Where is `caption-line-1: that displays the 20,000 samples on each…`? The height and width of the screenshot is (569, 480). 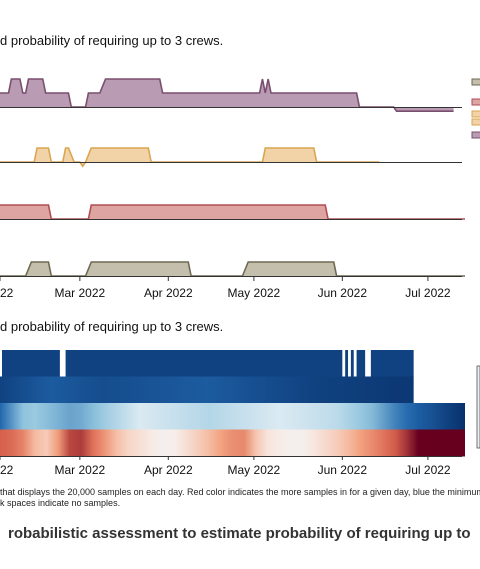
caption-line-1: that displays the 20,000 samples on each… is located at coordinates (240, 492).